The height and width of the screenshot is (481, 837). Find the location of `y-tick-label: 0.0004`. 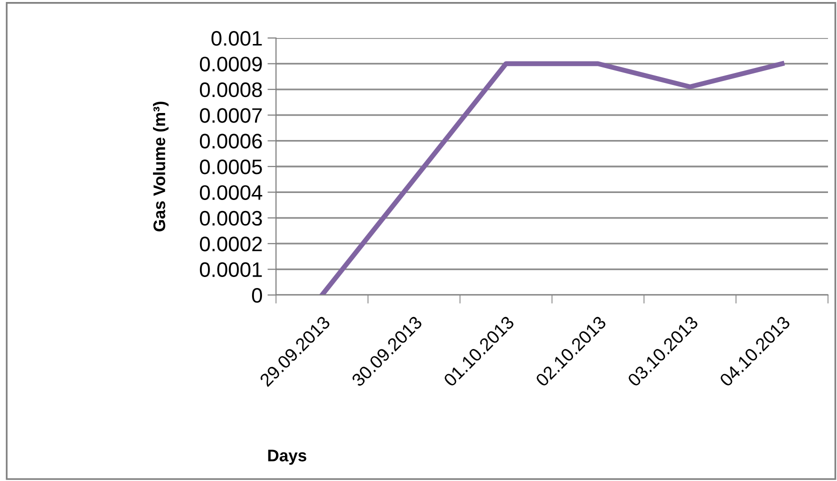

y-tick-label: 0.0004 is located at coordinates (231, 192).